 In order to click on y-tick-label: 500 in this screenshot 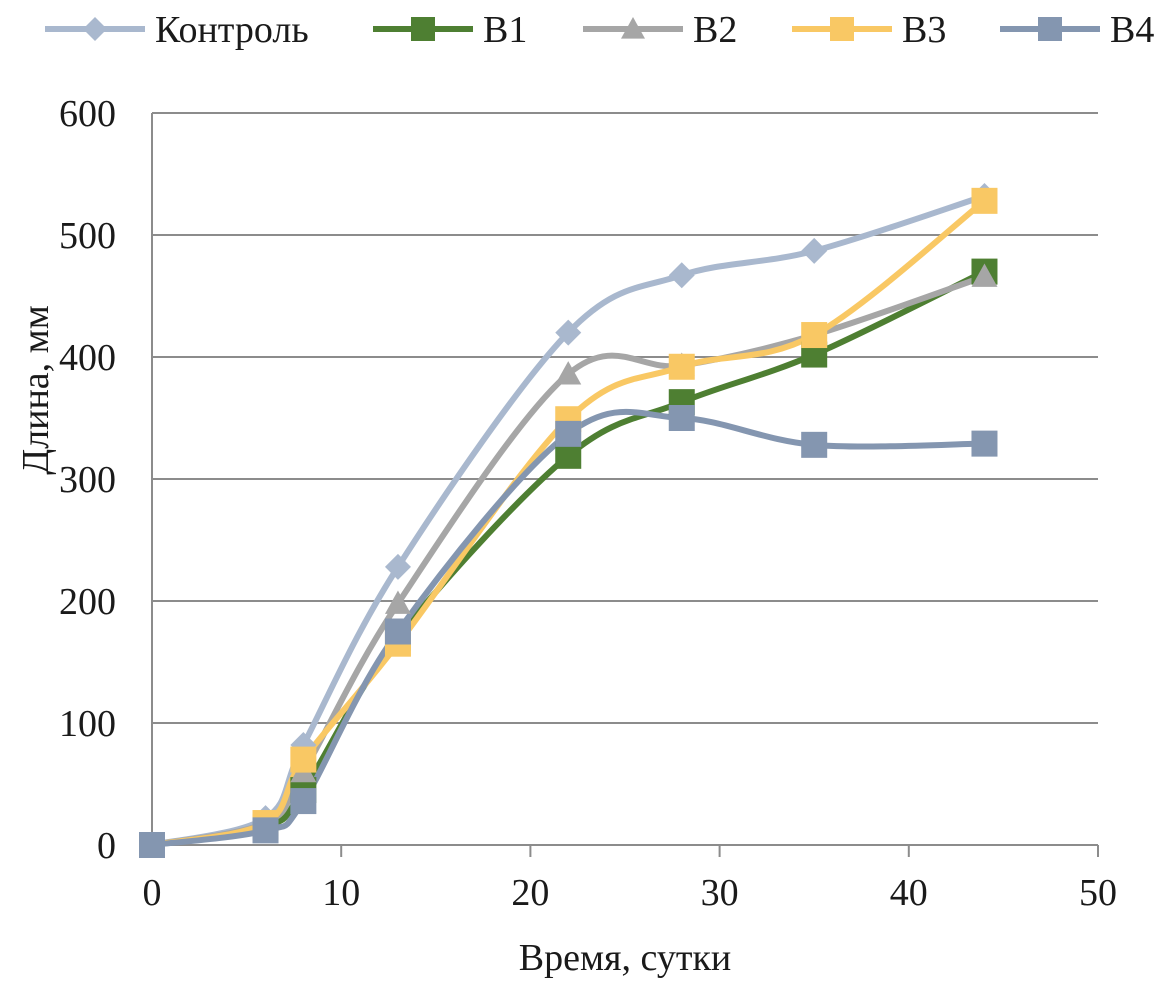, I will do `click(87, 236)`.